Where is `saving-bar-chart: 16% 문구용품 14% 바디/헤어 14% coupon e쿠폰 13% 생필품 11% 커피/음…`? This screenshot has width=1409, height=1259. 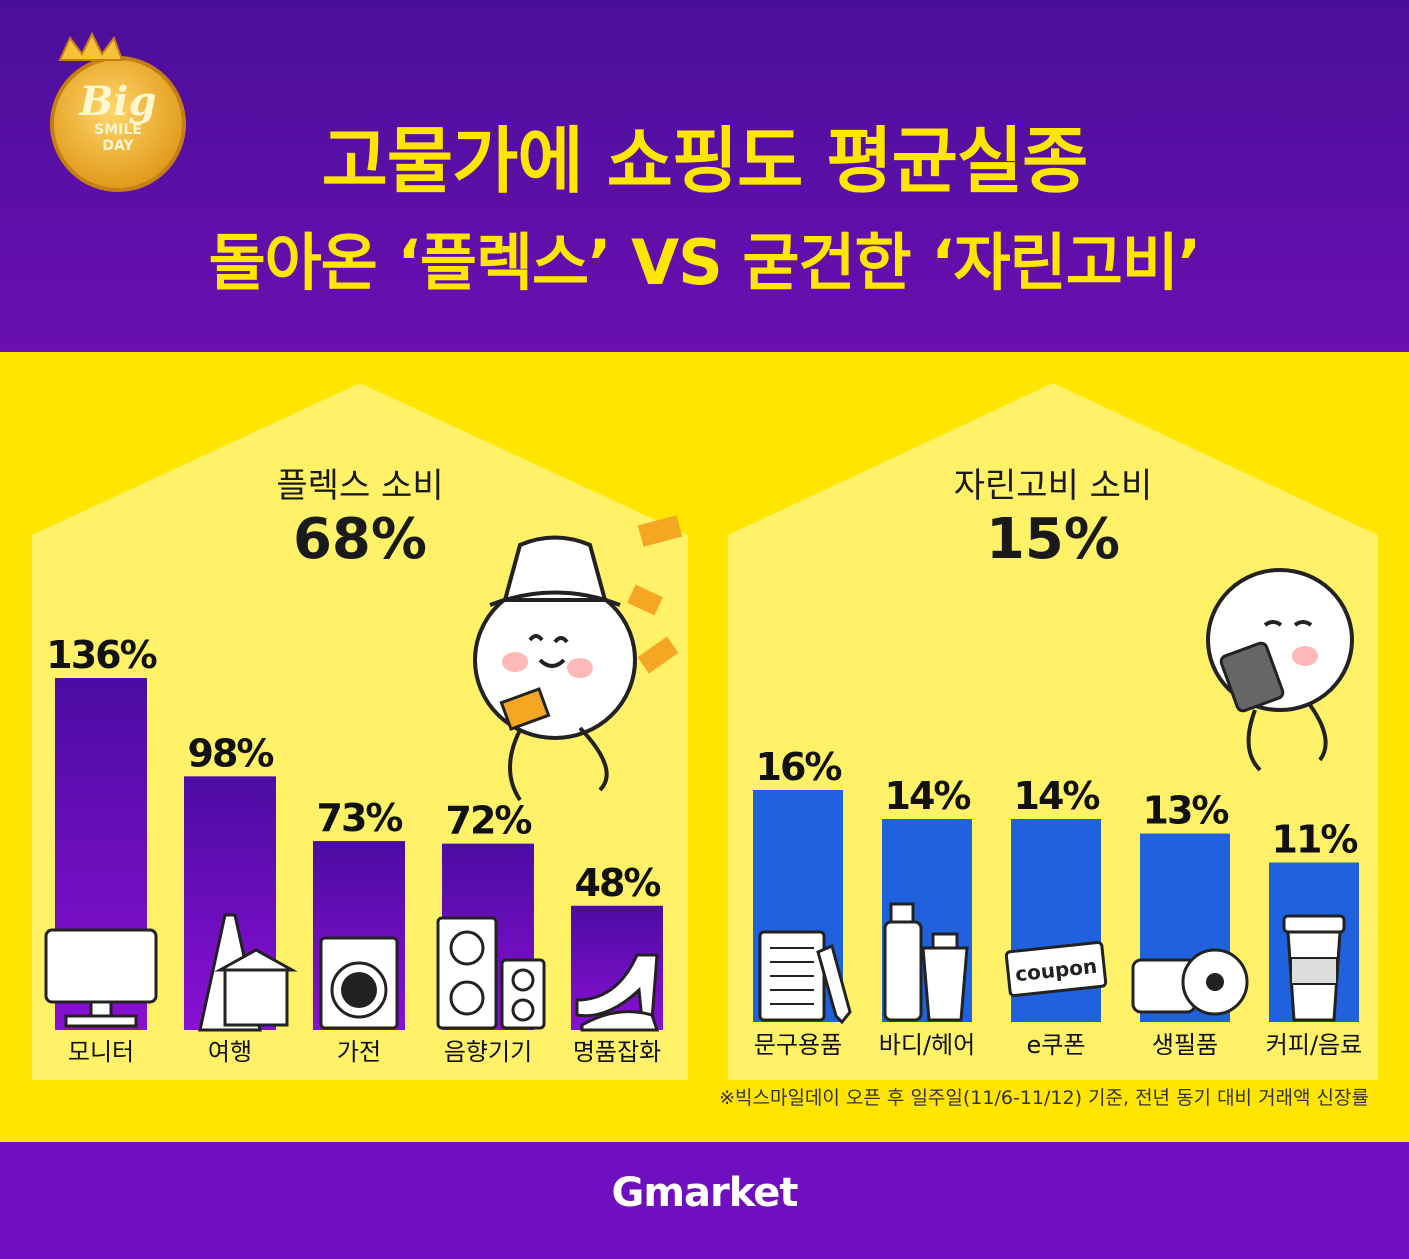 saving-bar-chart: 16% 문구용품 14% 바디/헤어 14% coupon e쿠폰 13% 생필품 11% 커피/음… is located at coordinates (1057, 902).